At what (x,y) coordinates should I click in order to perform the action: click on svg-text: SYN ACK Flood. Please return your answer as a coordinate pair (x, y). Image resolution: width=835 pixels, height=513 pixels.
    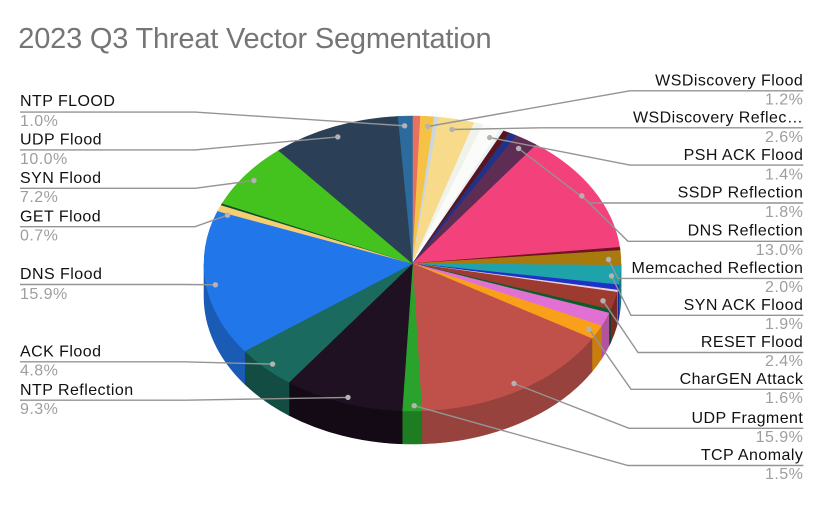
    Looking at the image, I should click on (744, 305).